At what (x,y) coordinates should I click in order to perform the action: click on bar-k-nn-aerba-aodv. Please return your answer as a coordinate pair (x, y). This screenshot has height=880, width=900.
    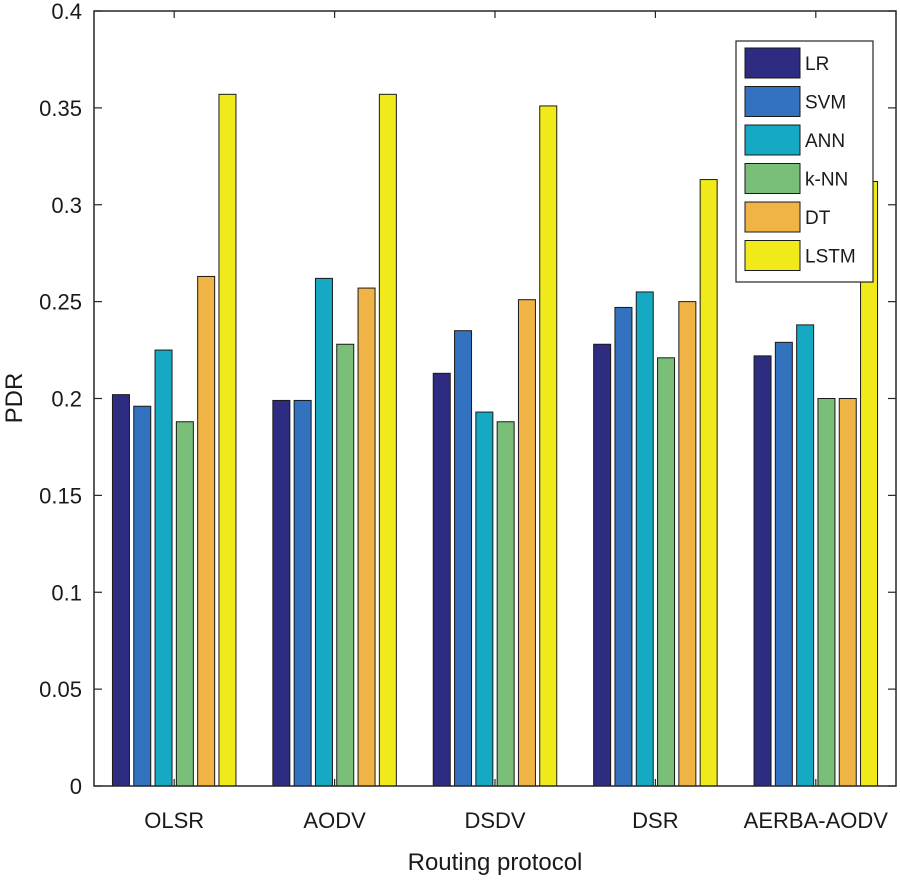
    Looking at the image, I should click on (826, 592).